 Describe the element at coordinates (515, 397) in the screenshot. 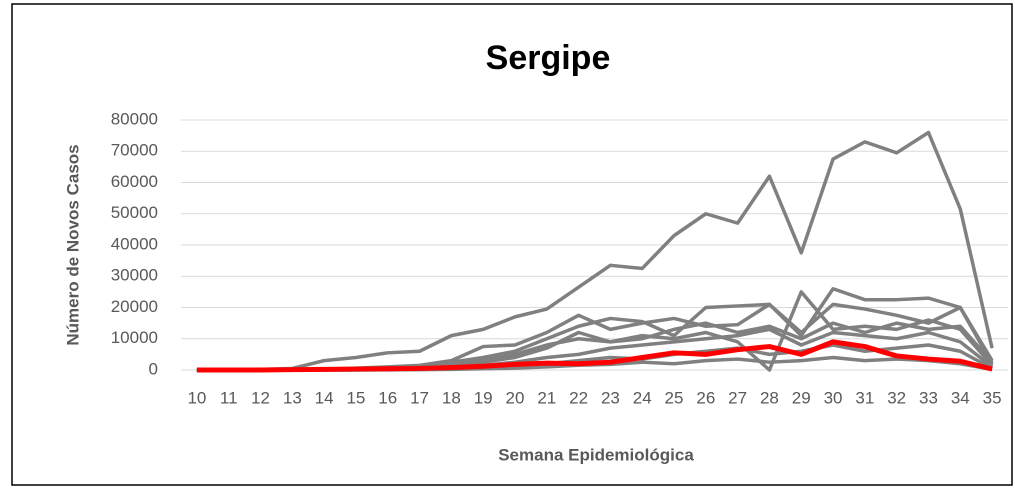

I see `x-tick-label: 20` at that location.